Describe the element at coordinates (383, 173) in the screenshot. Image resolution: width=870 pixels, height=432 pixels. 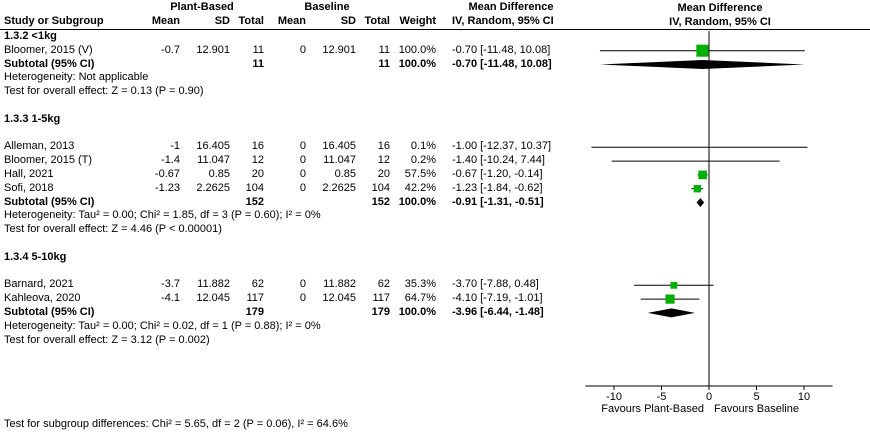
I see `total-baseline-cell: 20` at that location.